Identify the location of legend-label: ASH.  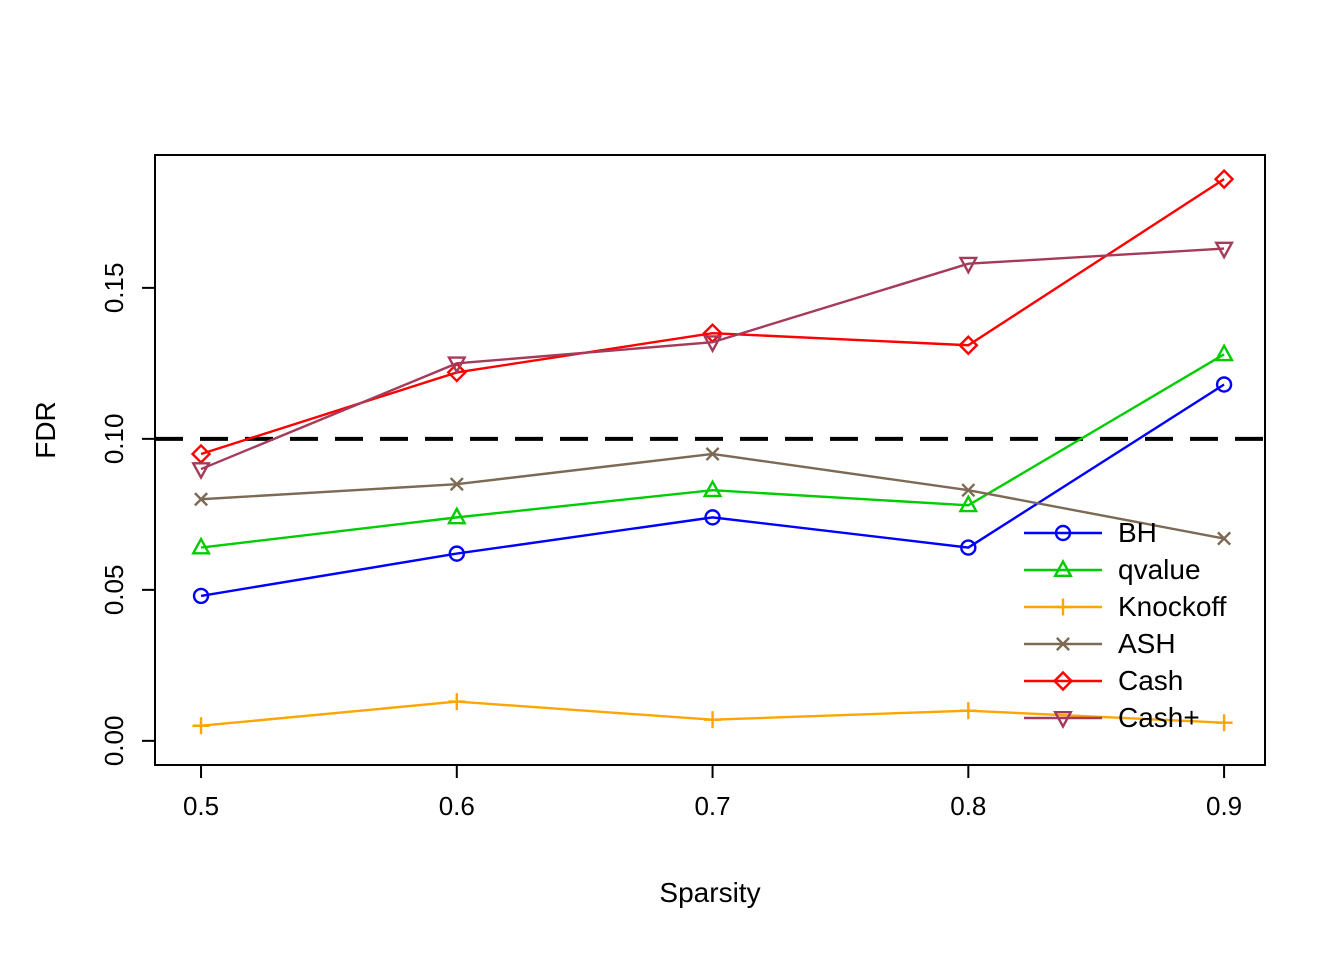
(1147, 643).